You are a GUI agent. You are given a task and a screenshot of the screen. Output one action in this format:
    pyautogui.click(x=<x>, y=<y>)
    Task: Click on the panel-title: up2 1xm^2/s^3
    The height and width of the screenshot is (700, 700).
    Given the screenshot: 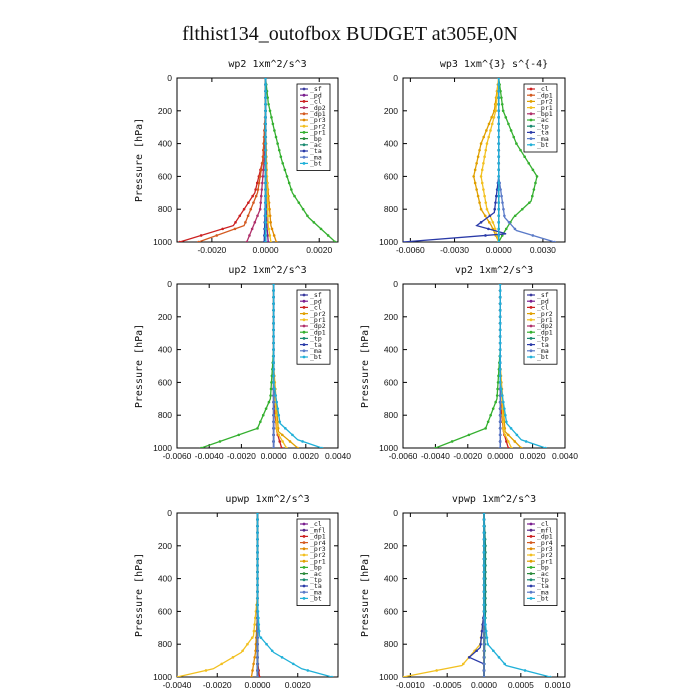 What is the action you would take?
    pyautogui.click(x=267, y=270)
    